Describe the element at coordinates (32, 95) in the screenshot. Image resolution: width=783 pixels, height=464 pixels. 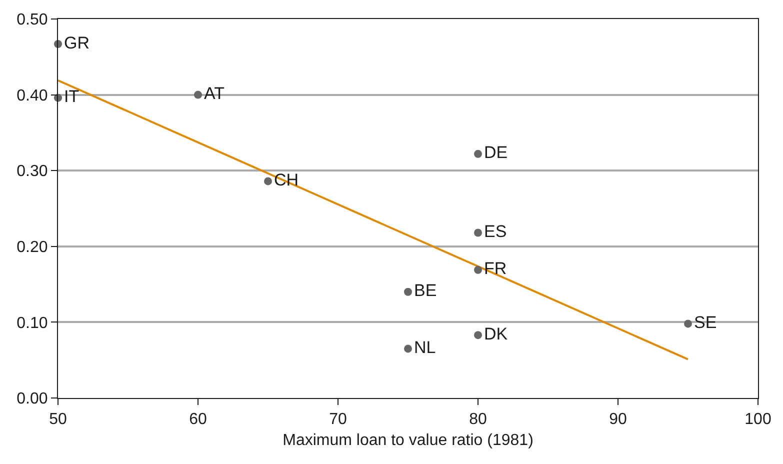
I see `y-tick-label: 0.40` at that location.